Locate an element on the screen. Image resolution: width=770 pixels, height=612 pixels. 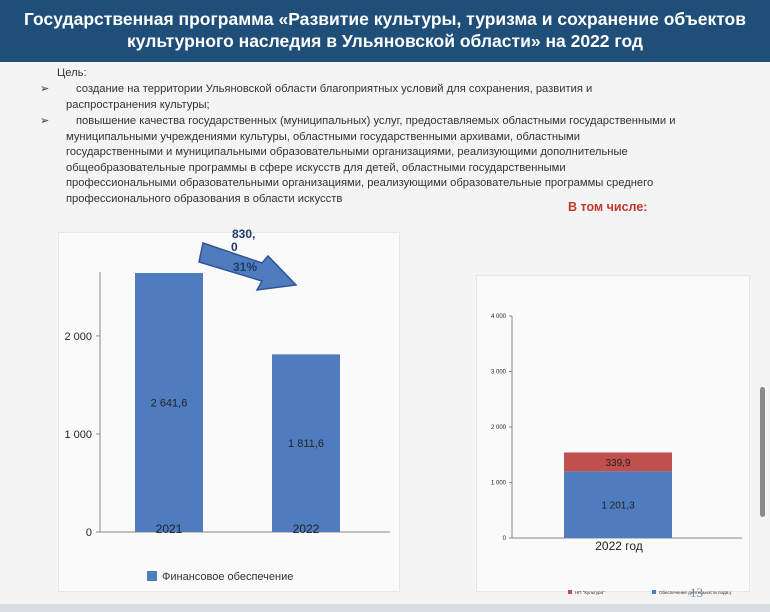
decrease-arrow-icon is located at coordinates (248, 266).